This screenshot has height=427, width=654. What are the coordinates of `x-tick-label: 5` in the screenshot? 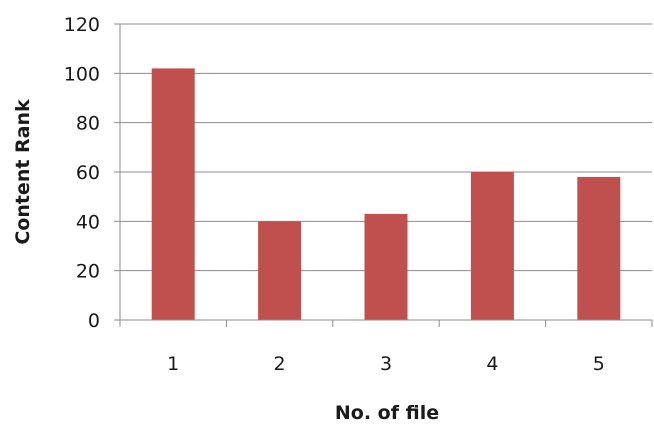 It's located at (599, 364).